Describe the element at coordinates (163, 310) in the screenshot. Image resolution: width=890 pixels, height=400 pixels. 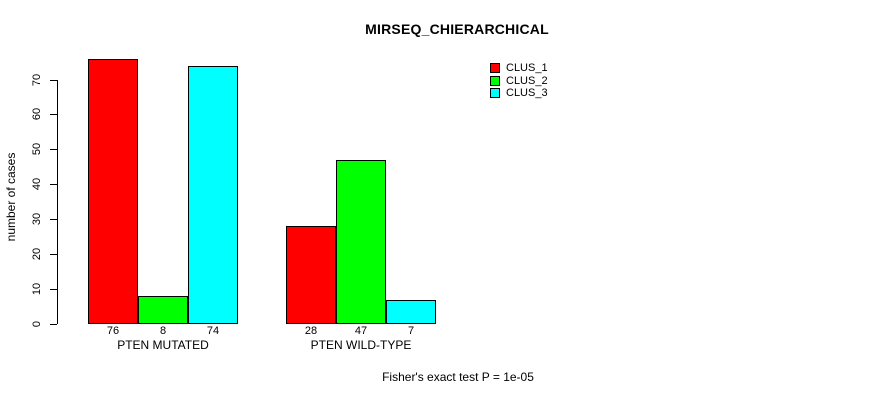
I see `bar-clus_2-pten-mutated` at that location.